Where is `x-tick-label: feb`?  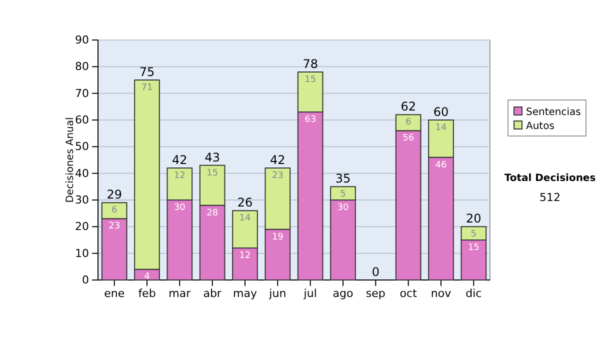 x-tick-label: feb is located at coordinates (147, 293).